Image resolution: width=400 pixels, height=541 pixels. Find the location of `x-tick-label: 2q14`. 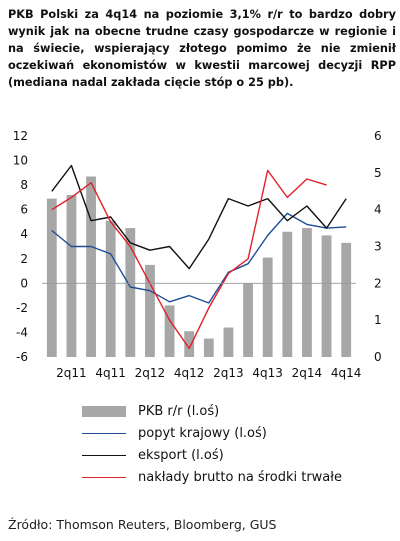

x-tick-label: 2q14 is located at coordinates (307, 373).